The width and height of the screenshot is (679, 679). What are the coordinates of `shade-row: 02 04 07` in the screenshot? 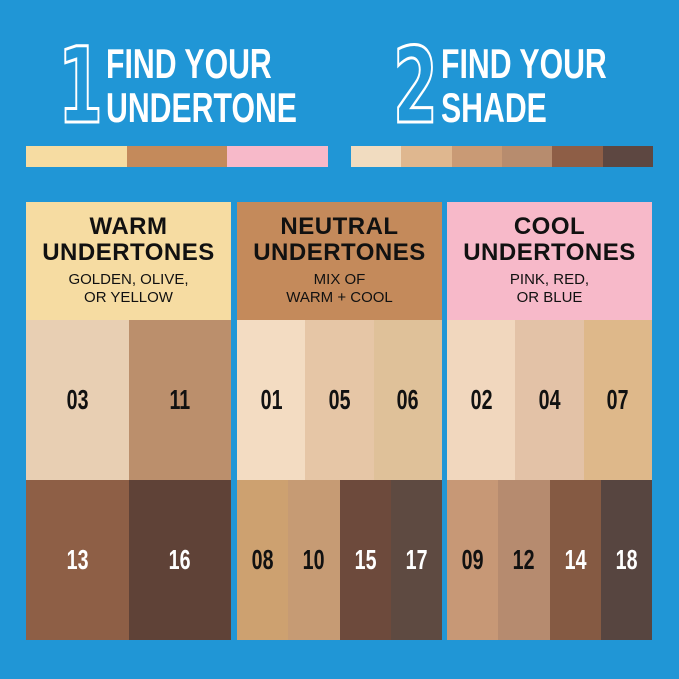 It's located at (549, 400).